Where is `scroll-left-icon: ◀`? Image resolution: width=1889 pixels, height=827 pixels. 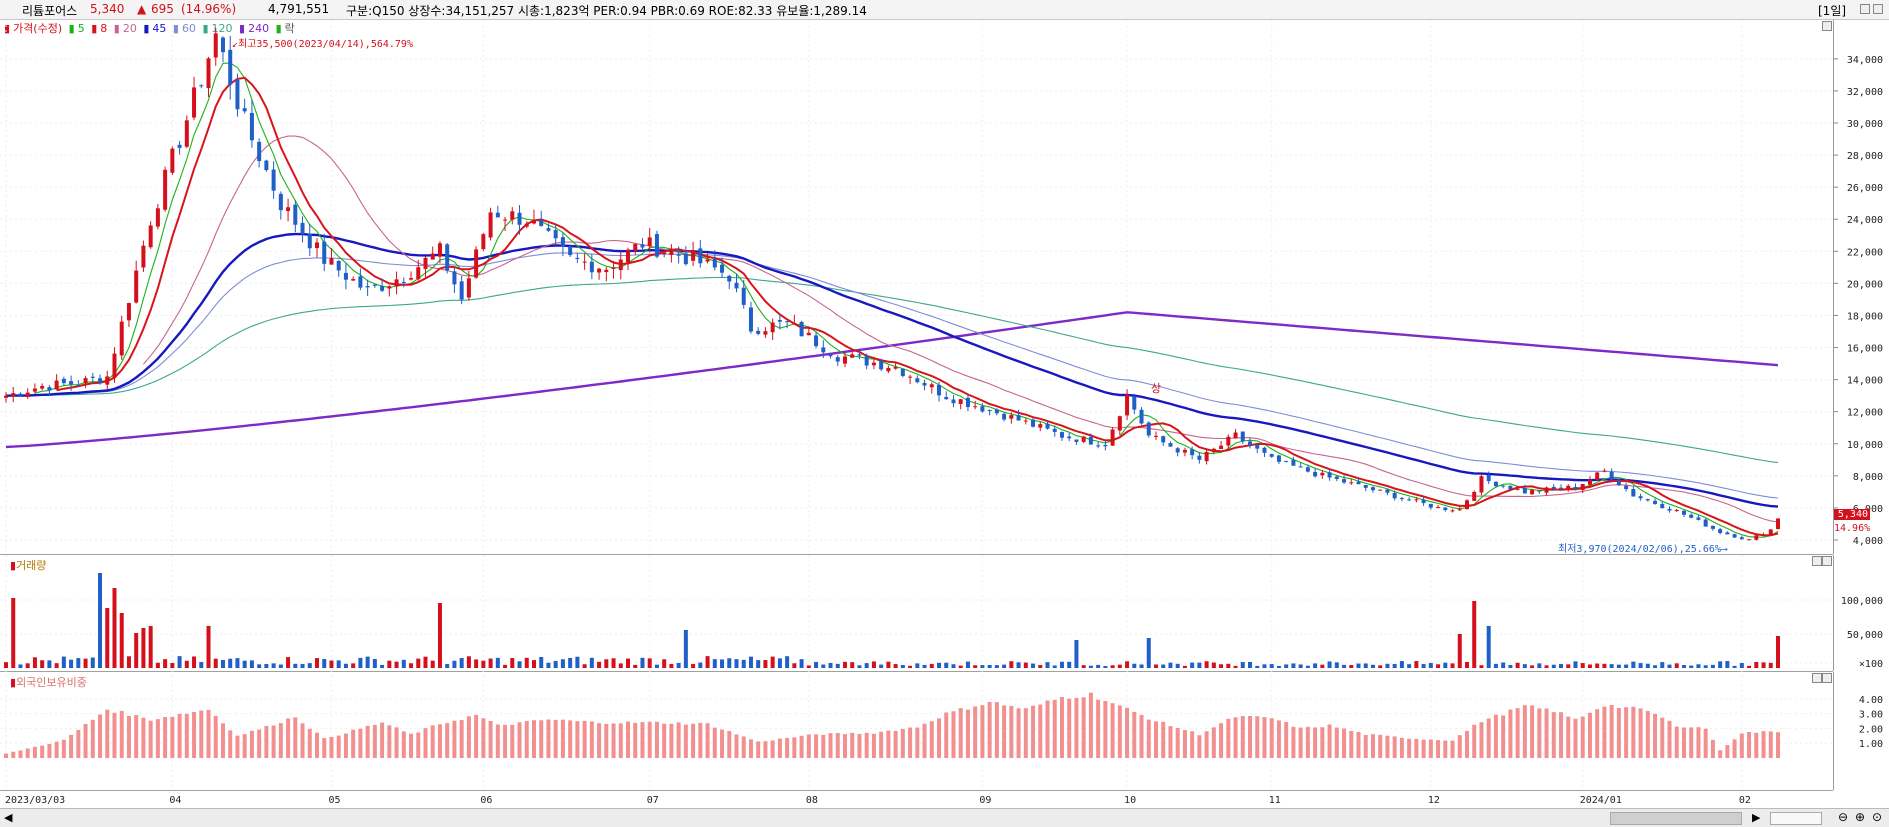
scroll-left-icon: ◀ is located at coordinates (8, 817).